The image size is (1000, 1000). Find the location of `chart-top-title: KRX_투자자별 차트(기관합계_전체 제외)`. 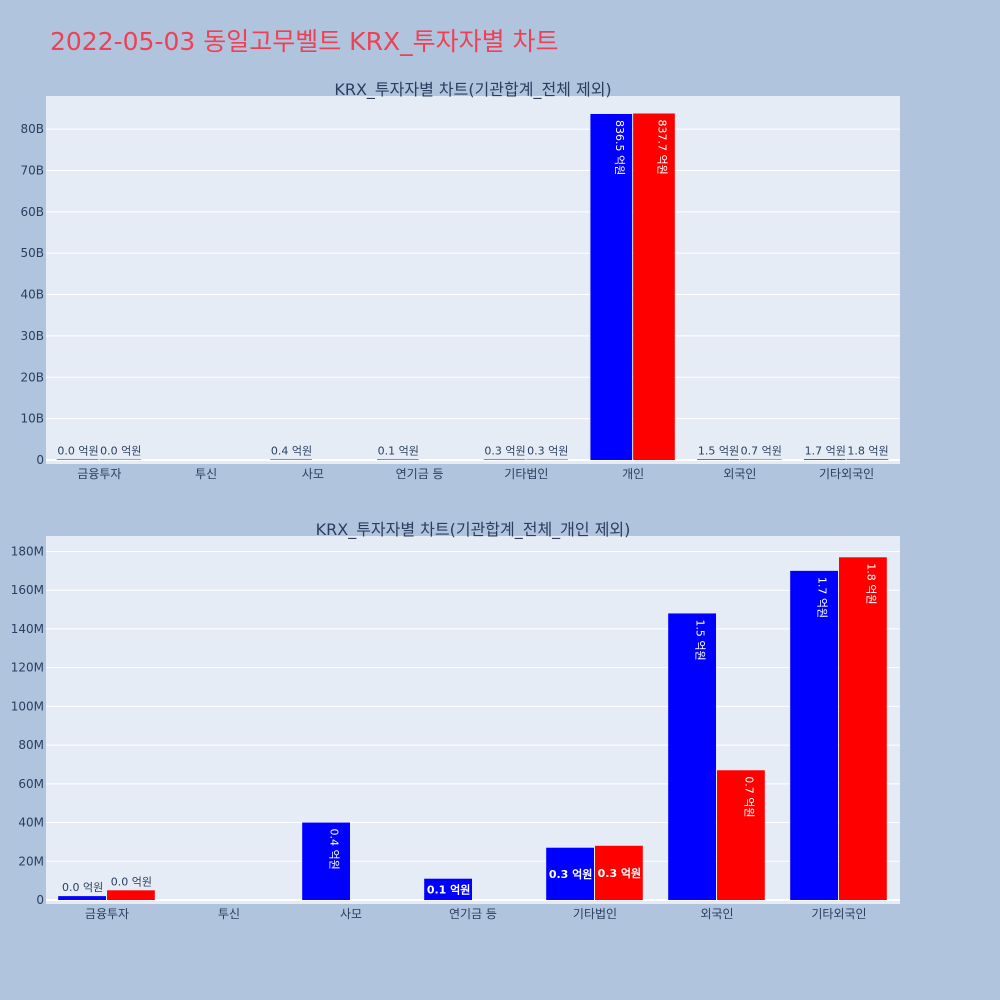

chart-top-title: KRX_투자자별 차트(기관합계_전체 제외) is located at coordinates (472, 90).